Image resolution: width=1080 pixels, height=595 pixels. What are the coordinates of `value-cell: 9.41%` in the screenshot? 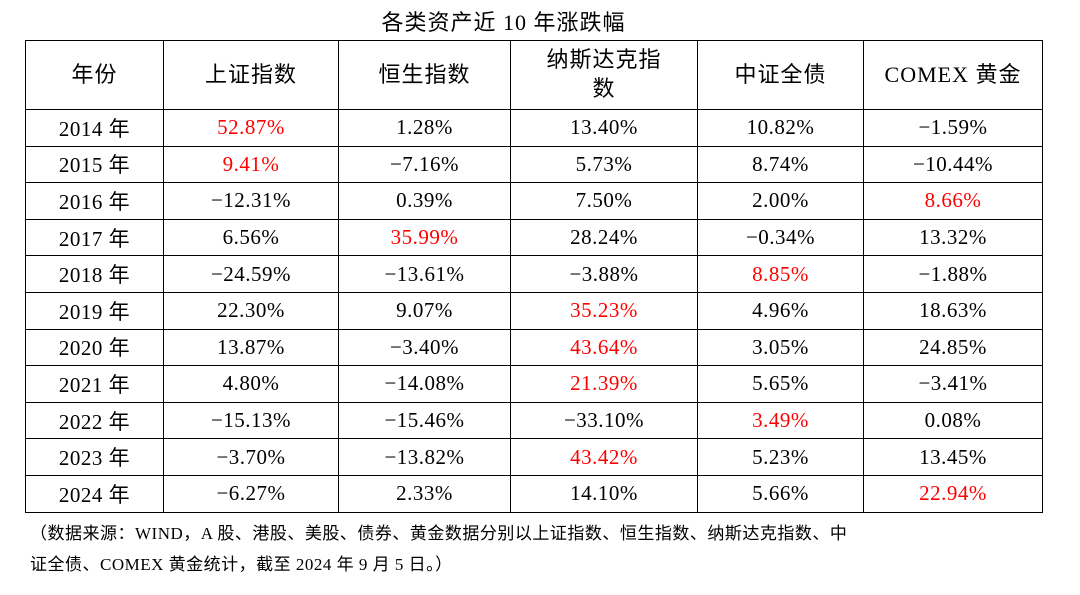 It's located at (251, 164).